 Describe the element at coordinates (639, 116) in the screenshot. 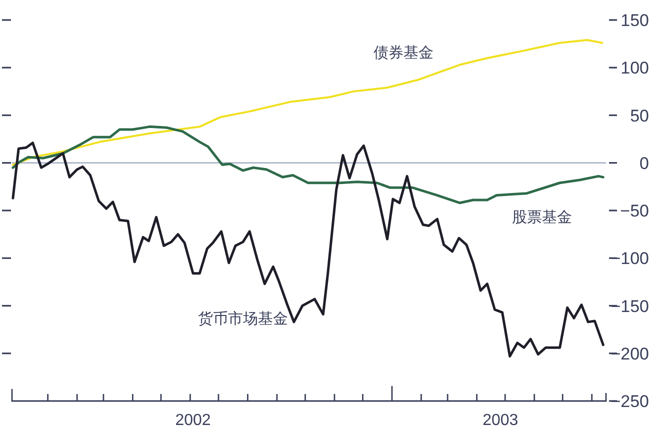

I see `y-tick-label: 50` at that location.